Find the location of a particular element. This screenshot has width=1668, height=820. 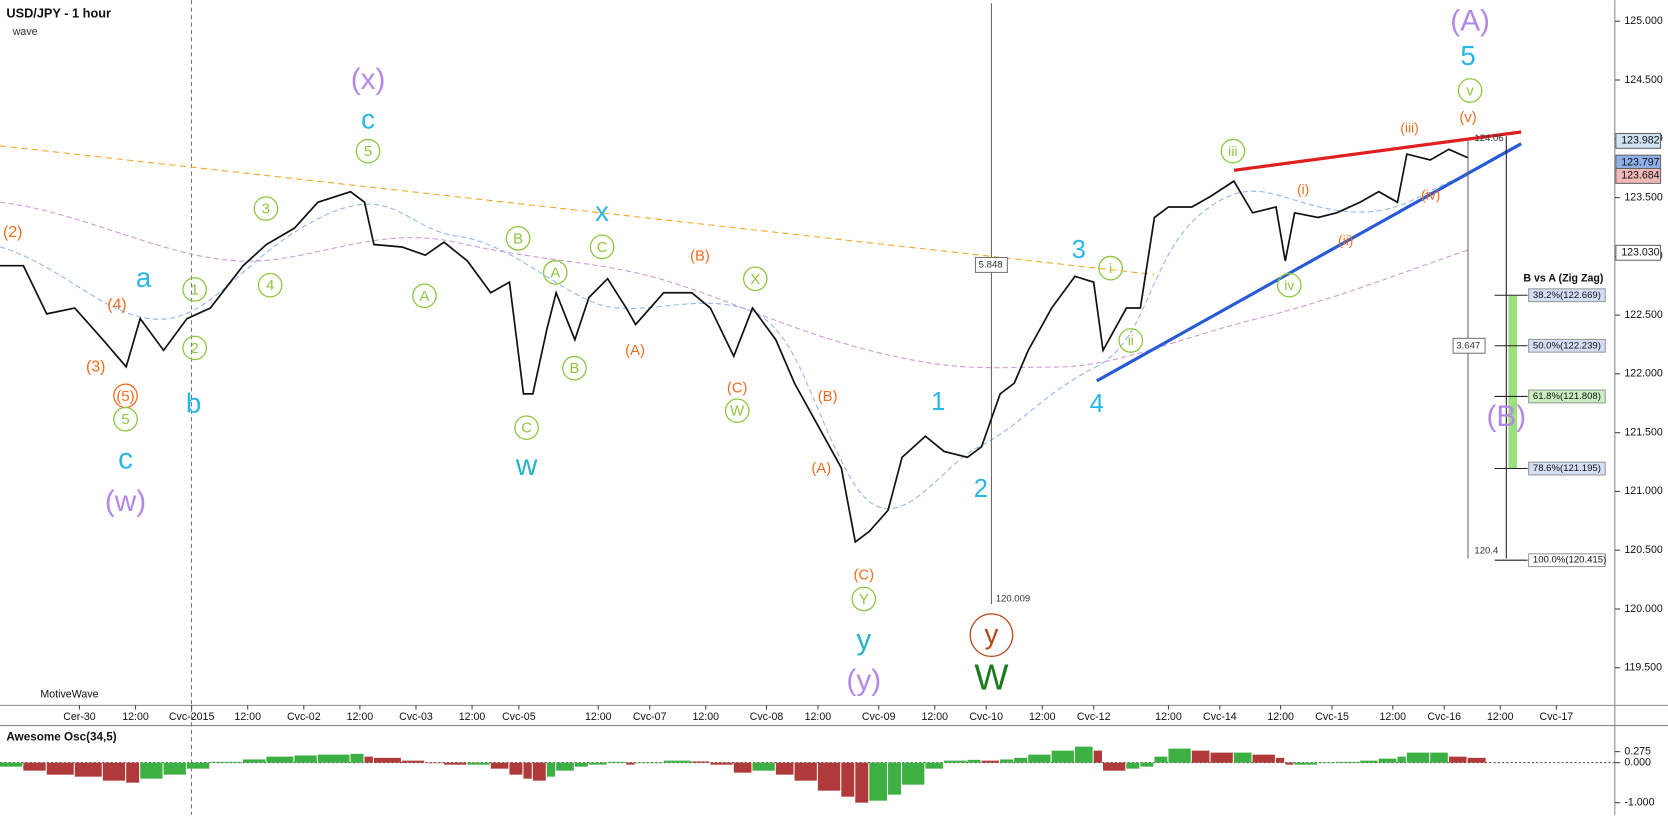

x-tick-label: Cvc-07 is located at coordinates (650, 717).